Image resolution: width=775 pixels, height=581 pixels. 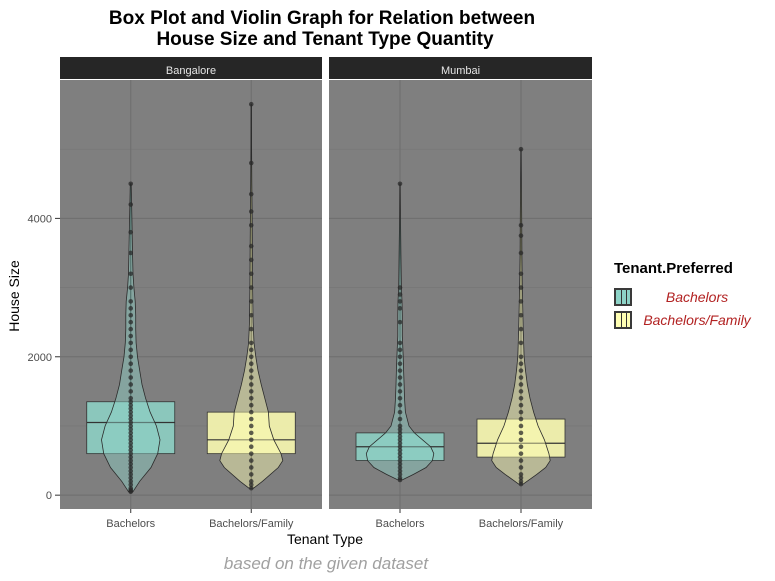 What do you see at coordinates (326, 563) in the screenshot?
I see `chart-caption: based on the given dataset` at bounding box center [326, 563].